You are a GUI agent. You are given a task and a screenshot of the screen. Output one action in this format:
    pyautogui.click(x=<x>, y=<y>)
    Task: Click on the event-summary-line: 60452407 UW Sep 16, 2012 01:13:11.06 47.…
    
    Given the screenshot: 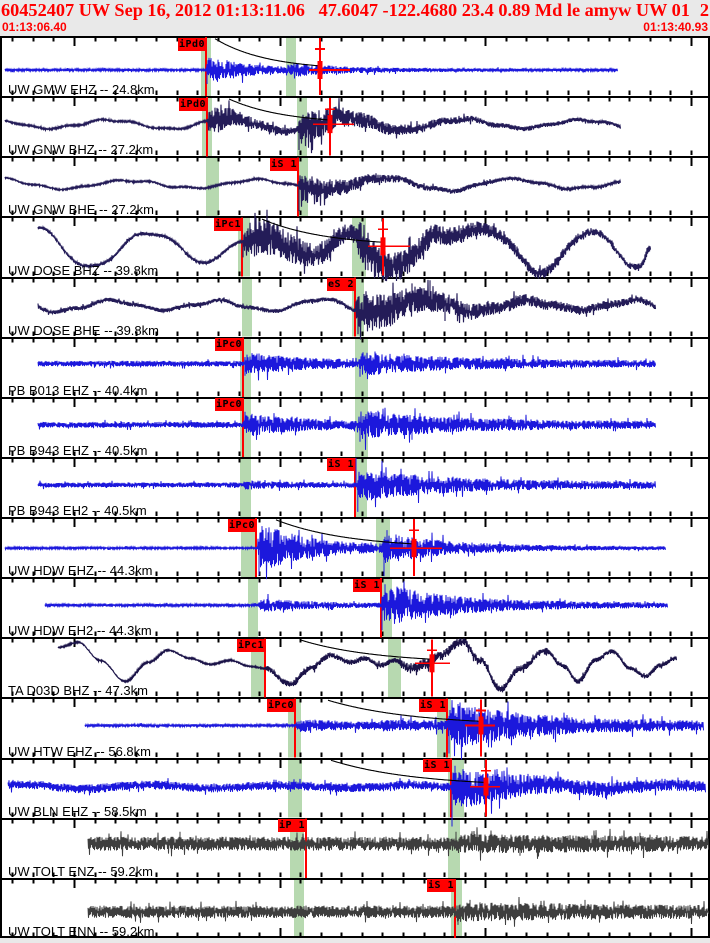 What is the action you would take?
    pyautogui.click(x=355, y=10)
    